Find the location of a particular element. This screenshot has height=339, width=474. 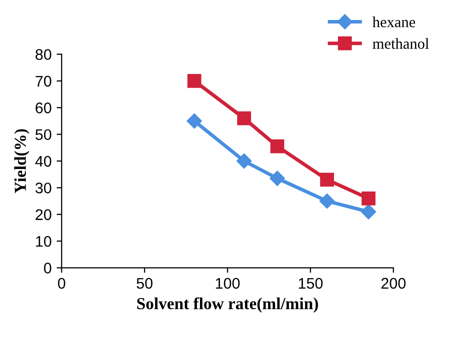

y-tick-label: 50 is located at coordinates (44, 134).